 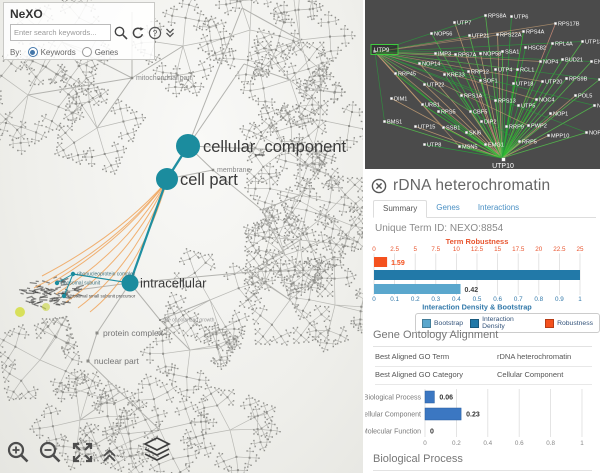 What do you see at coordinates (535, 33) in the screenshot?
I see `gene-label: RPS4A` at bounding box center [535, 33].